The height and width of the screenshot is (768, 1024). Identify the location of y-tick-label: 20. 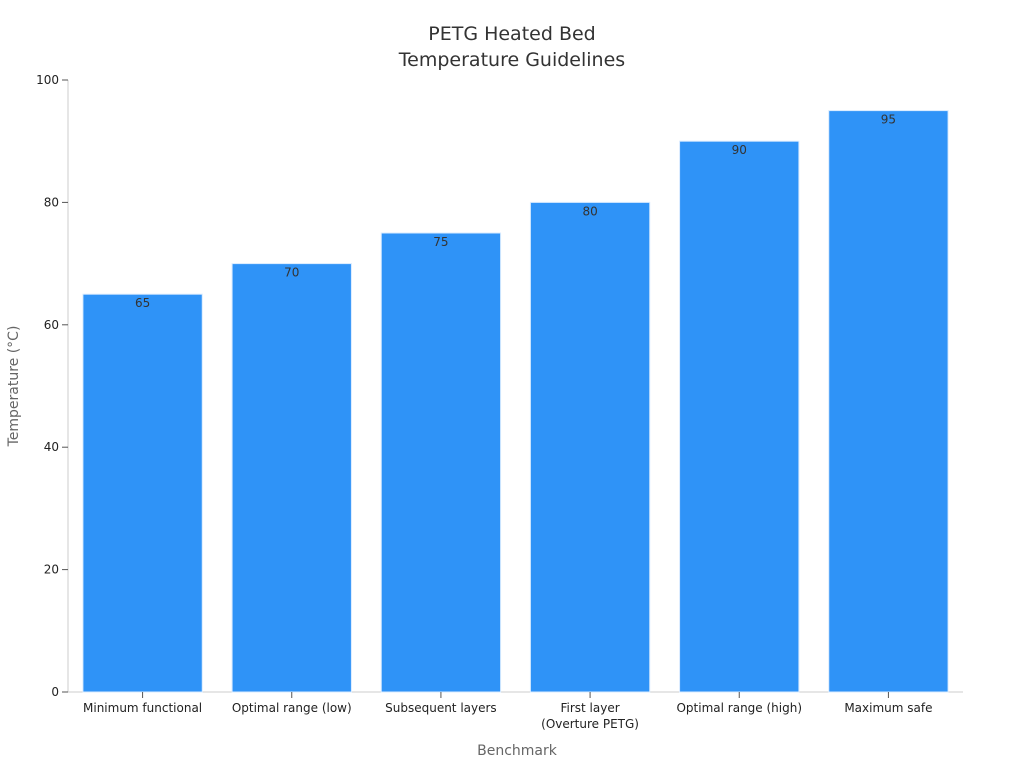
(51, 570).